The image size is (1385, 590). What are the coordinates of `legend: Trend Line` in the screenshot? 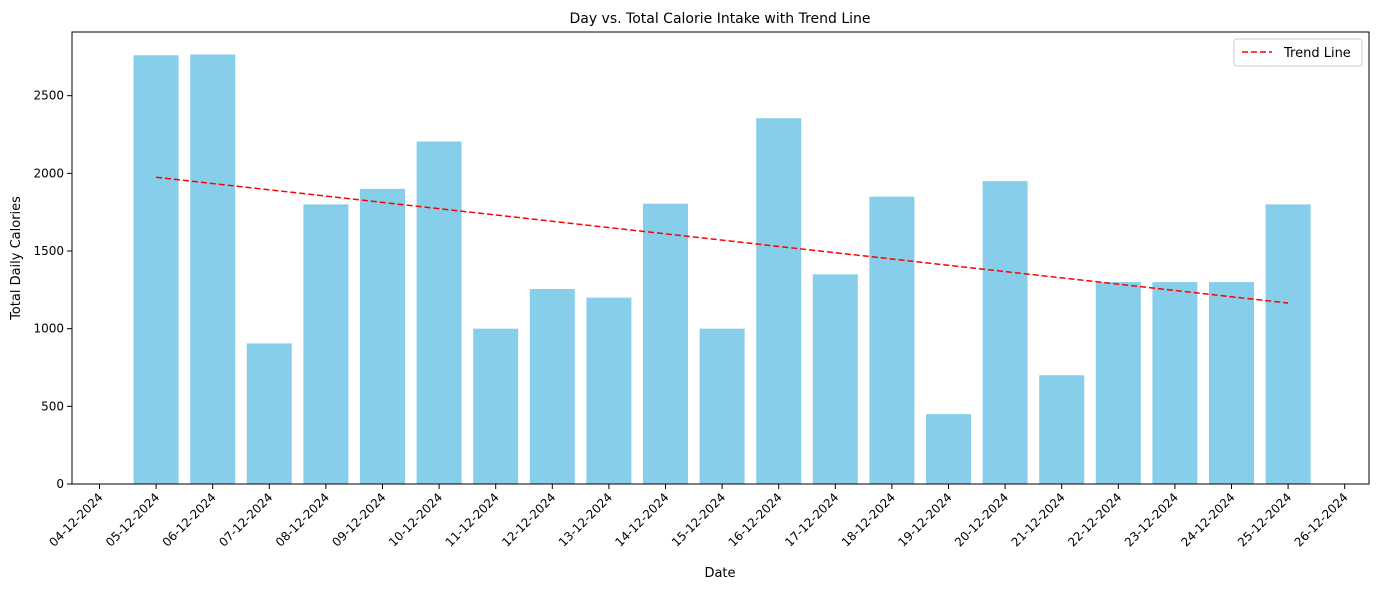 It's located at (1298, 52).